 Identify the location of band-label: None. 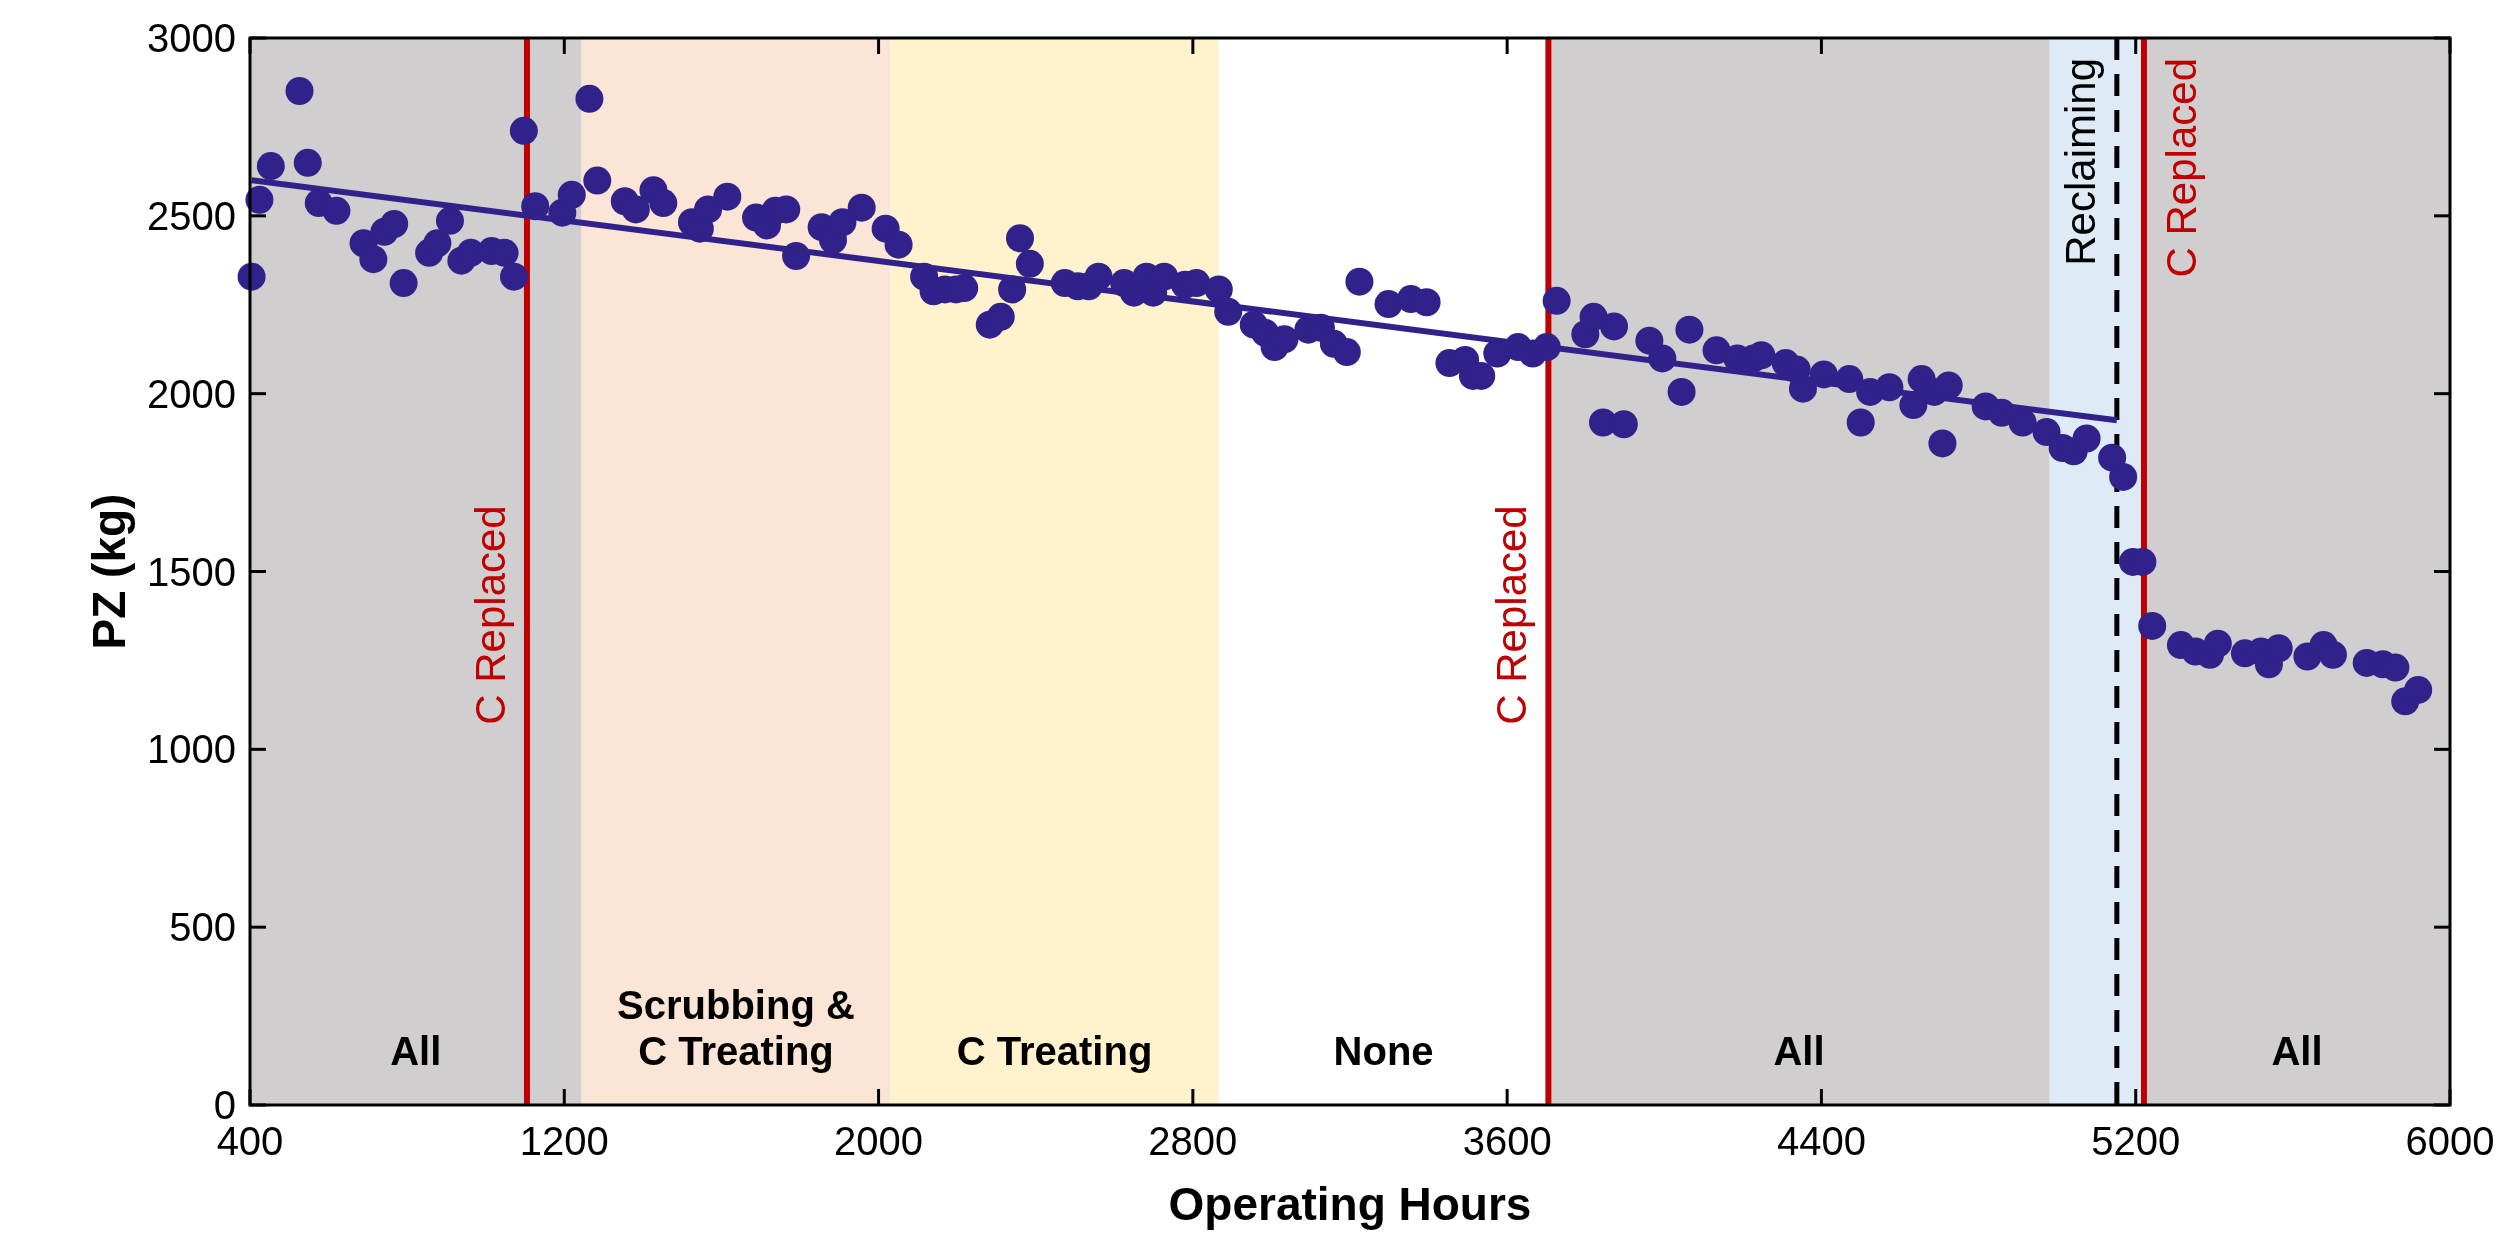
(1383, 1051).